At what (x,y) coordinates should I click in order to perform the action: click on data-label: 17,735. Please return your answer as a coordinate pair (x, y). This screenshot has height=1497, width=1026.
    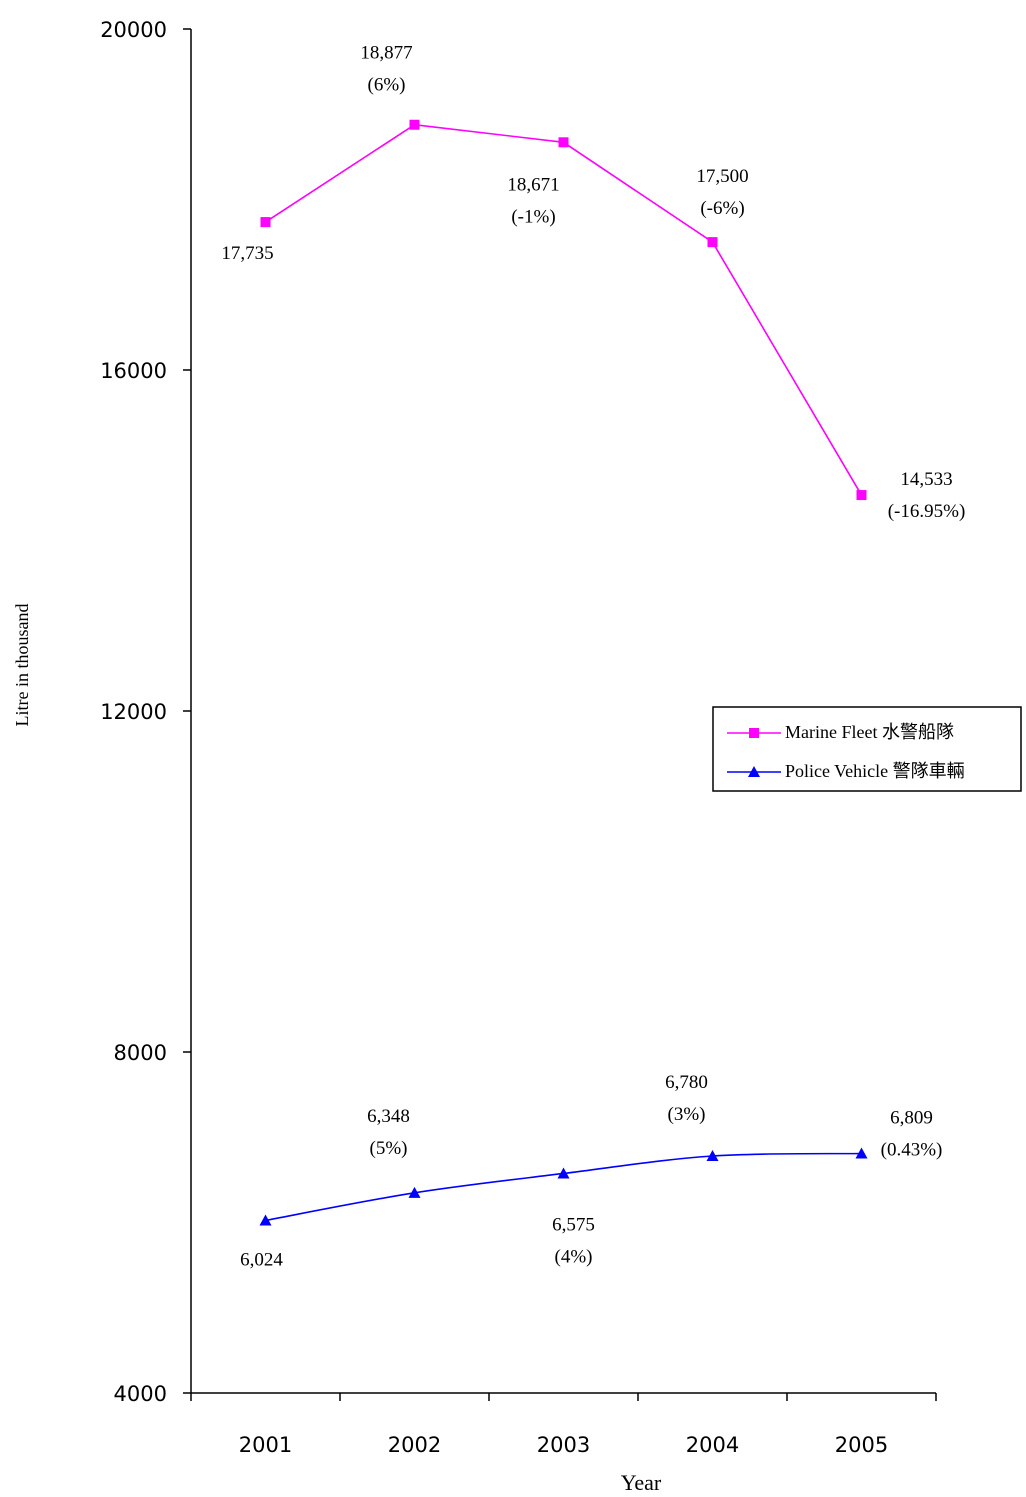
    Looking at the image, I should click on (247, 253).